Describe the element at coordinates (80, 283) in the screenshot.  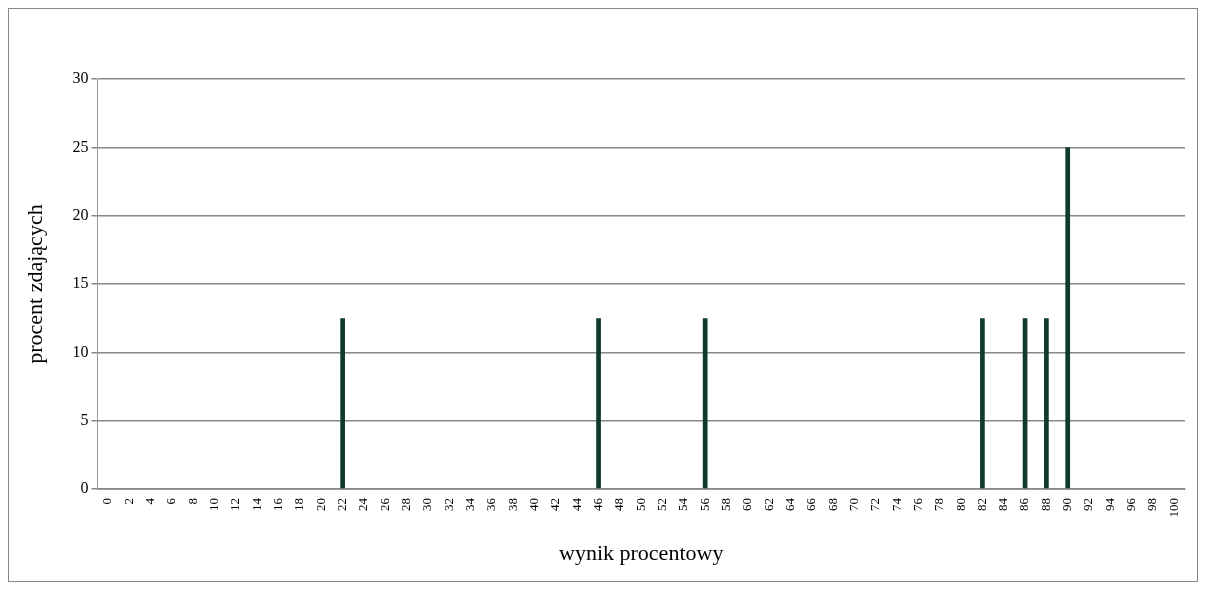
I see `y-tick-label: 15` at that location.